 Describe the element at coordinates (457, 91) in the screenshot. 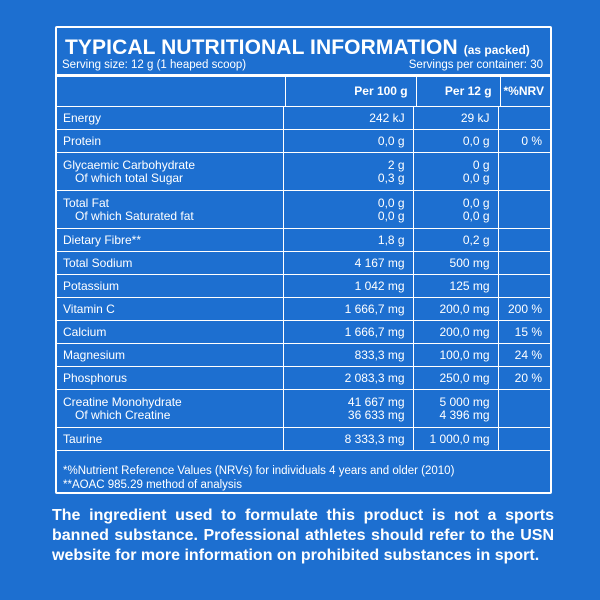

I see `header-per12: Per 12 g` at that location.